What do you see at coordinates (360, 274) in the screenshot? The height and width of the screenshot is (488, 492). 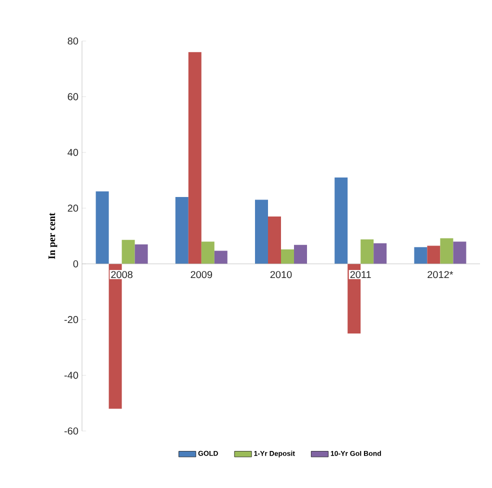 I see `x-tick-label: 2011` at bounding box center [360, 274].